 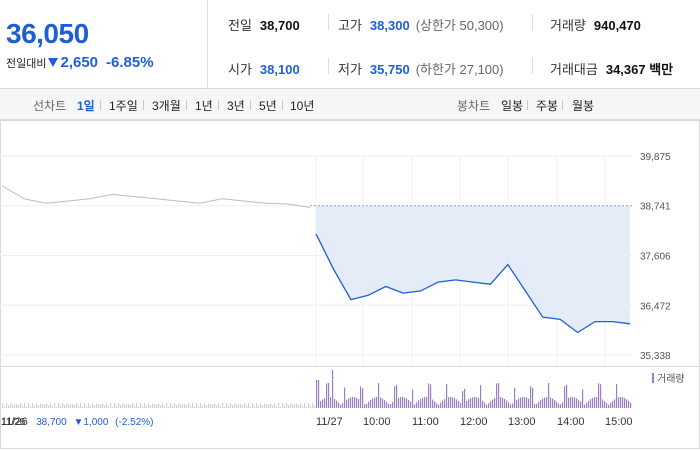 I want to click on stat-label: 시가, so click(x=240, y=69).